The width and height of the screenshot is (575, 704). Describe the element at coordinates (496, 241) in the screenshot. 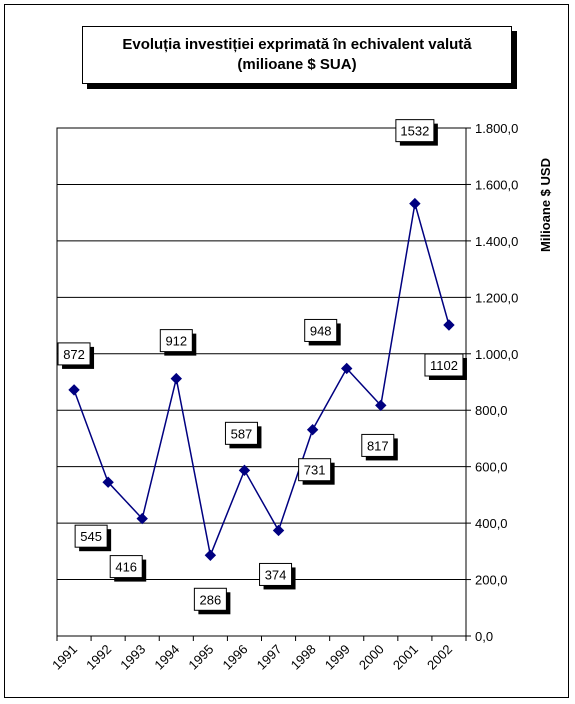

I see `y-tick-label: 1.400,0` at that location.